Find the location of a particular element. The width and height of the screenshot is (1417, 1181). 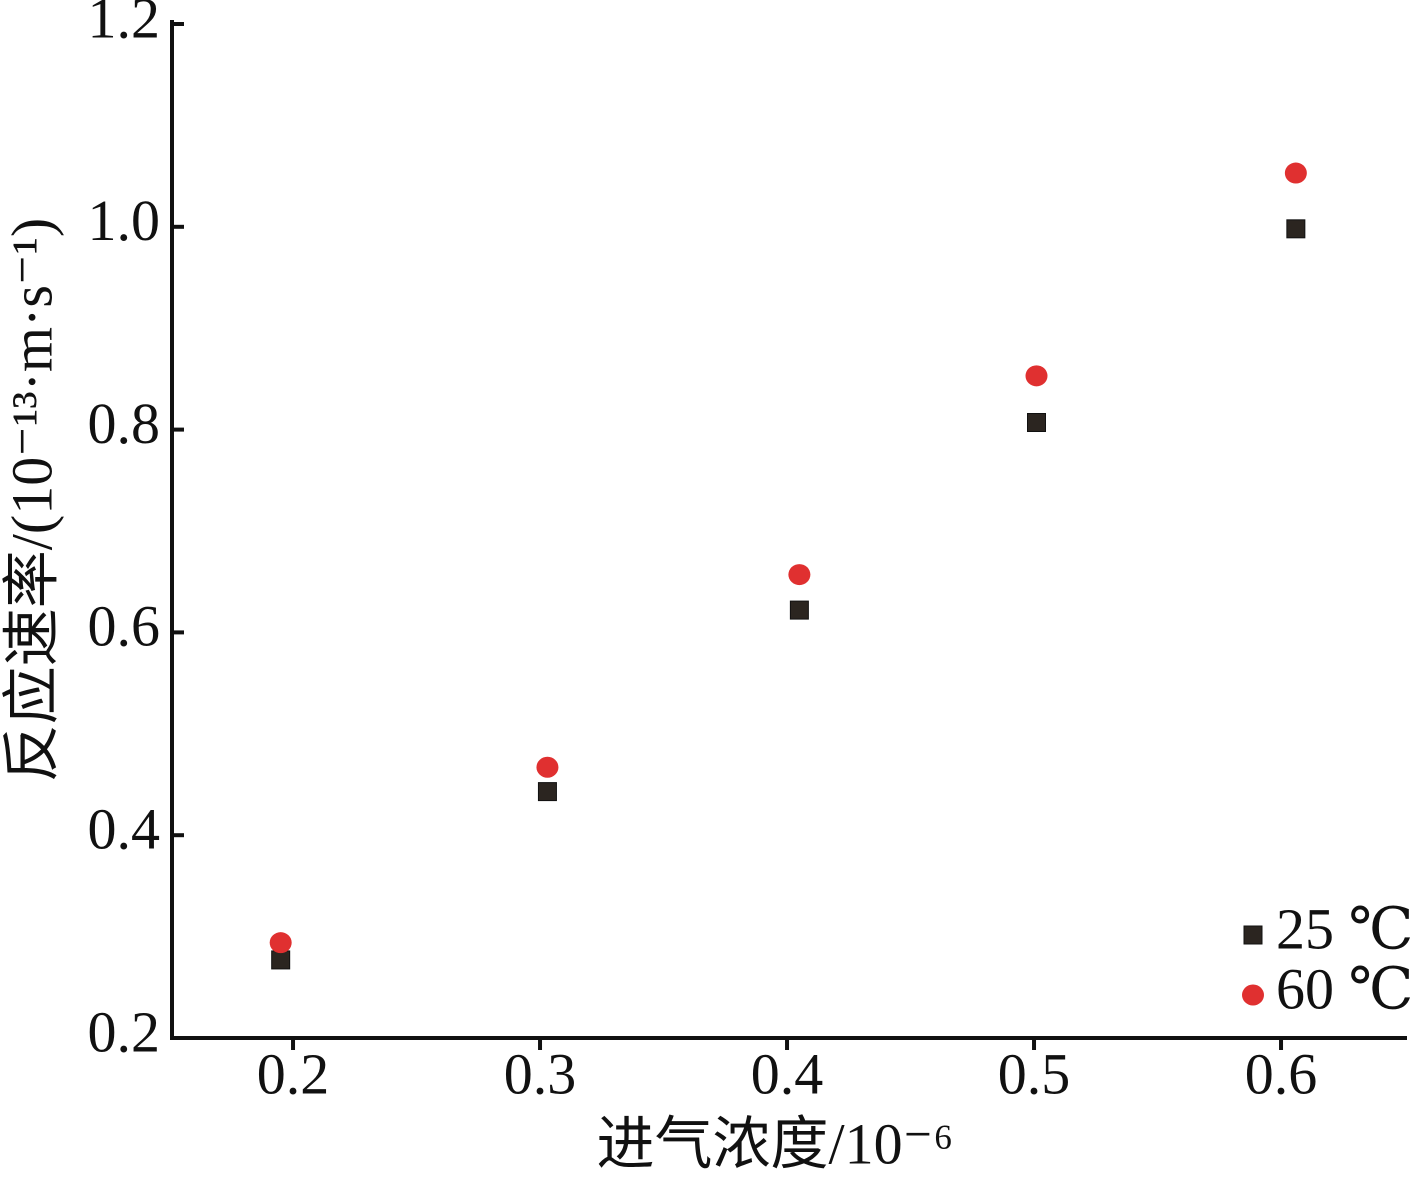

x-tick-label: 0.2 is located at coordinates (293, 1073).